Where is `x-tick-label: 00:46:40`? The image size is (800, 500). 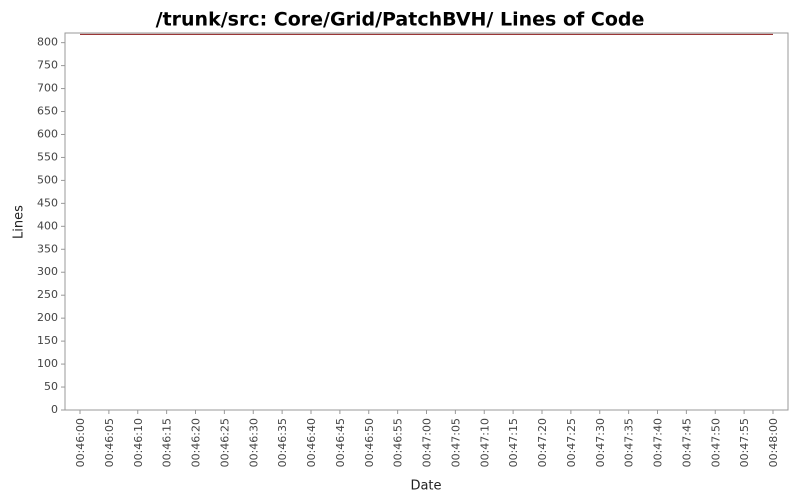
x-tick-label: 00:46:40 is located at coordinates (311, 442).